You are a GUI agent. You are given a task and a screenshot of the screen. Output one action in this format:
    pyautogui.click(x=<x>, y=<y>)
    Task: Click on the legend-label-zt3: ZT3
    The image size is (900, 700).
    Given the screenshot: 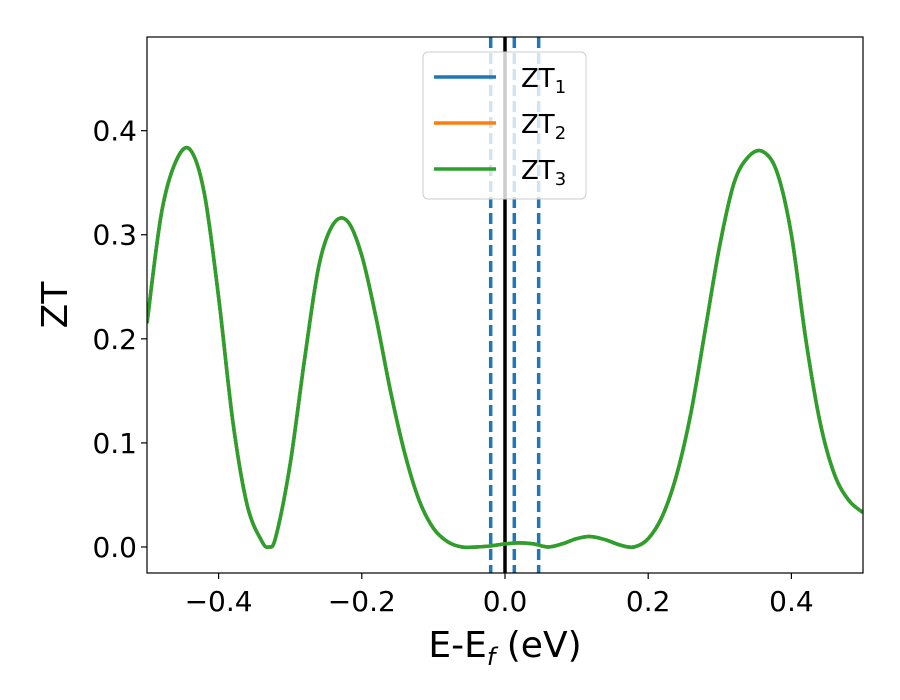 What is the action you would take?
    pyautogui.click(x=543, y=173)
    